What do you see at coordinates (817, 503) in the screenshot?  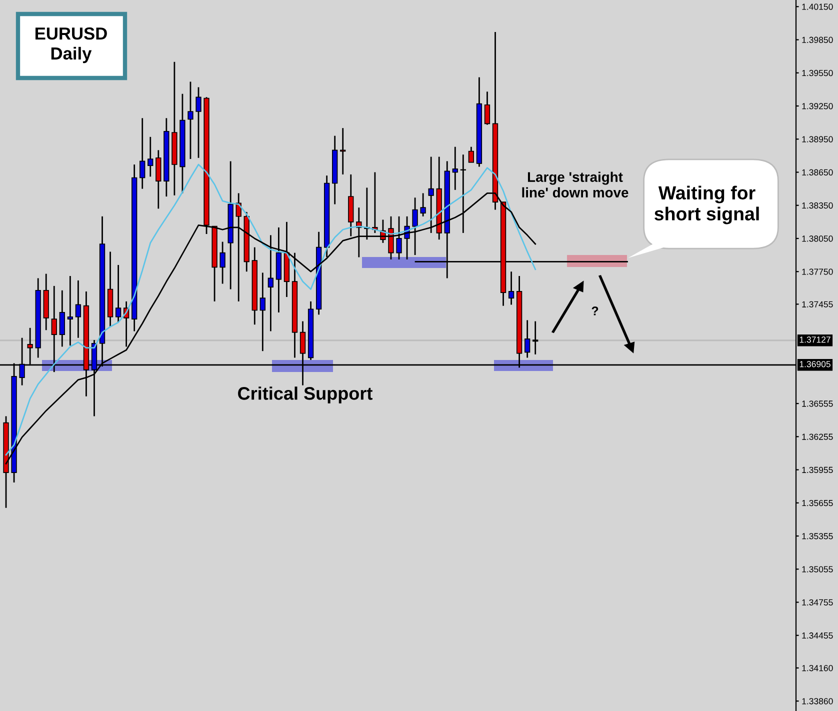 I see `y-tick-label: 1.35655` at bounding box center [817, 503].